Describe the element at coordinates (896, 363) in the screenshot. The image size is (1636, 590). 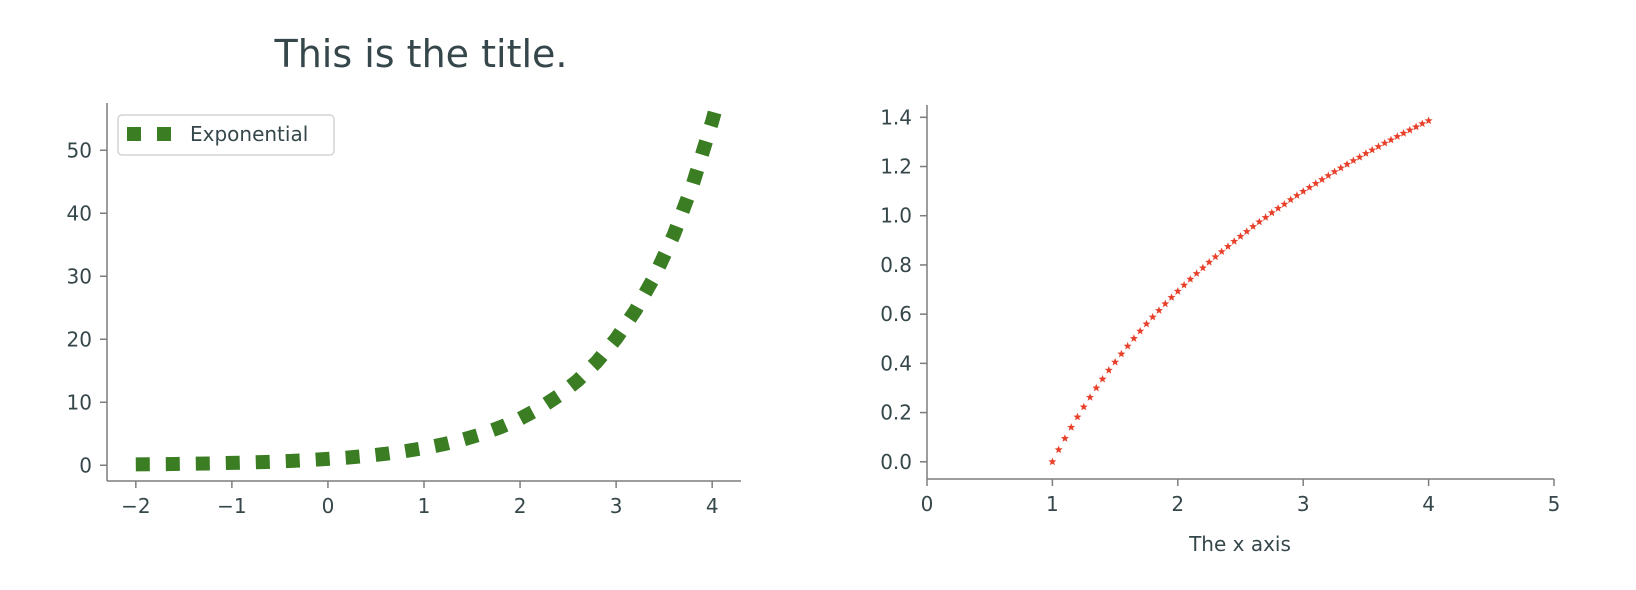
I see `right-y-tick-label: 0.4` at that location.